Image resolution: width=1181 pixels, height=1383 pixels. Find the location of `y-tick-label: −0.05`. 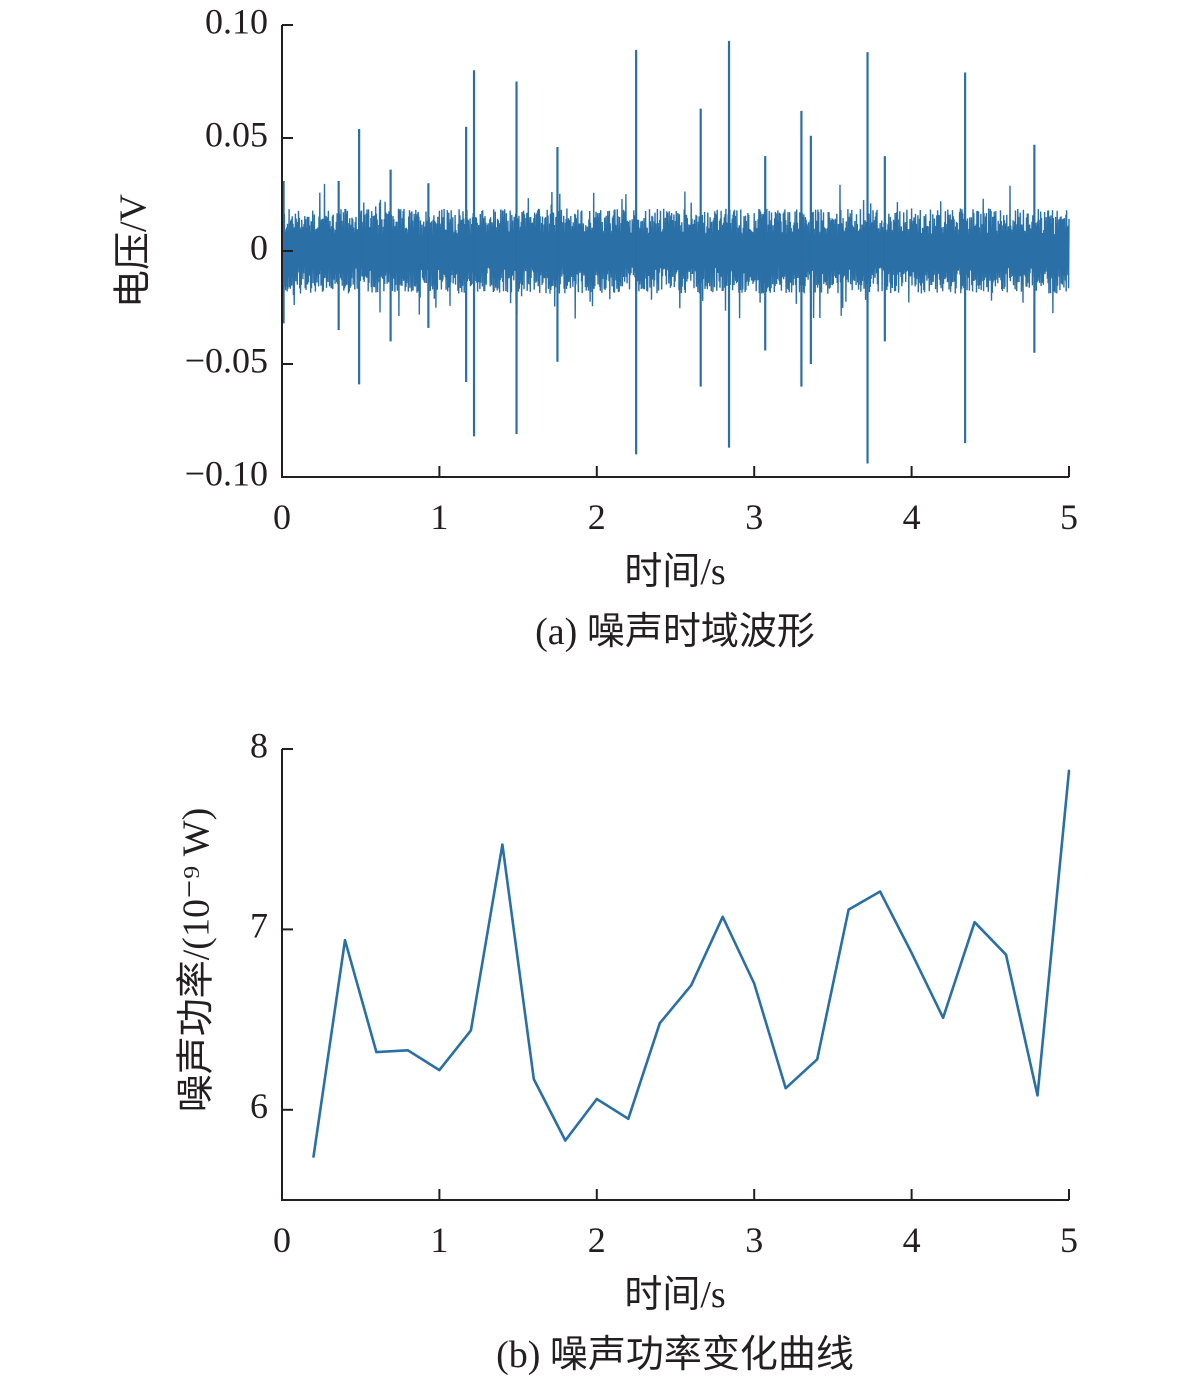

y-tick-label: −0.05 is located at coordinates (226, 360).